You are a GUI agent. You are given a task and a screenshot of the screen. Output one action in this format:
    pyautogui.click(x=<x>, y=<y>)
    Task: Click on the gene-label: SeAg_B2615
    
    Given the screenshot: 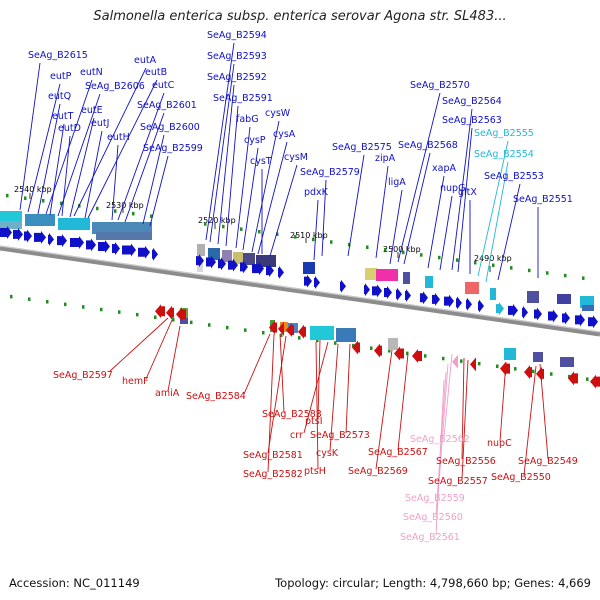 What is the action you would take?
    pyautogui.click(x=58, y=55)
    